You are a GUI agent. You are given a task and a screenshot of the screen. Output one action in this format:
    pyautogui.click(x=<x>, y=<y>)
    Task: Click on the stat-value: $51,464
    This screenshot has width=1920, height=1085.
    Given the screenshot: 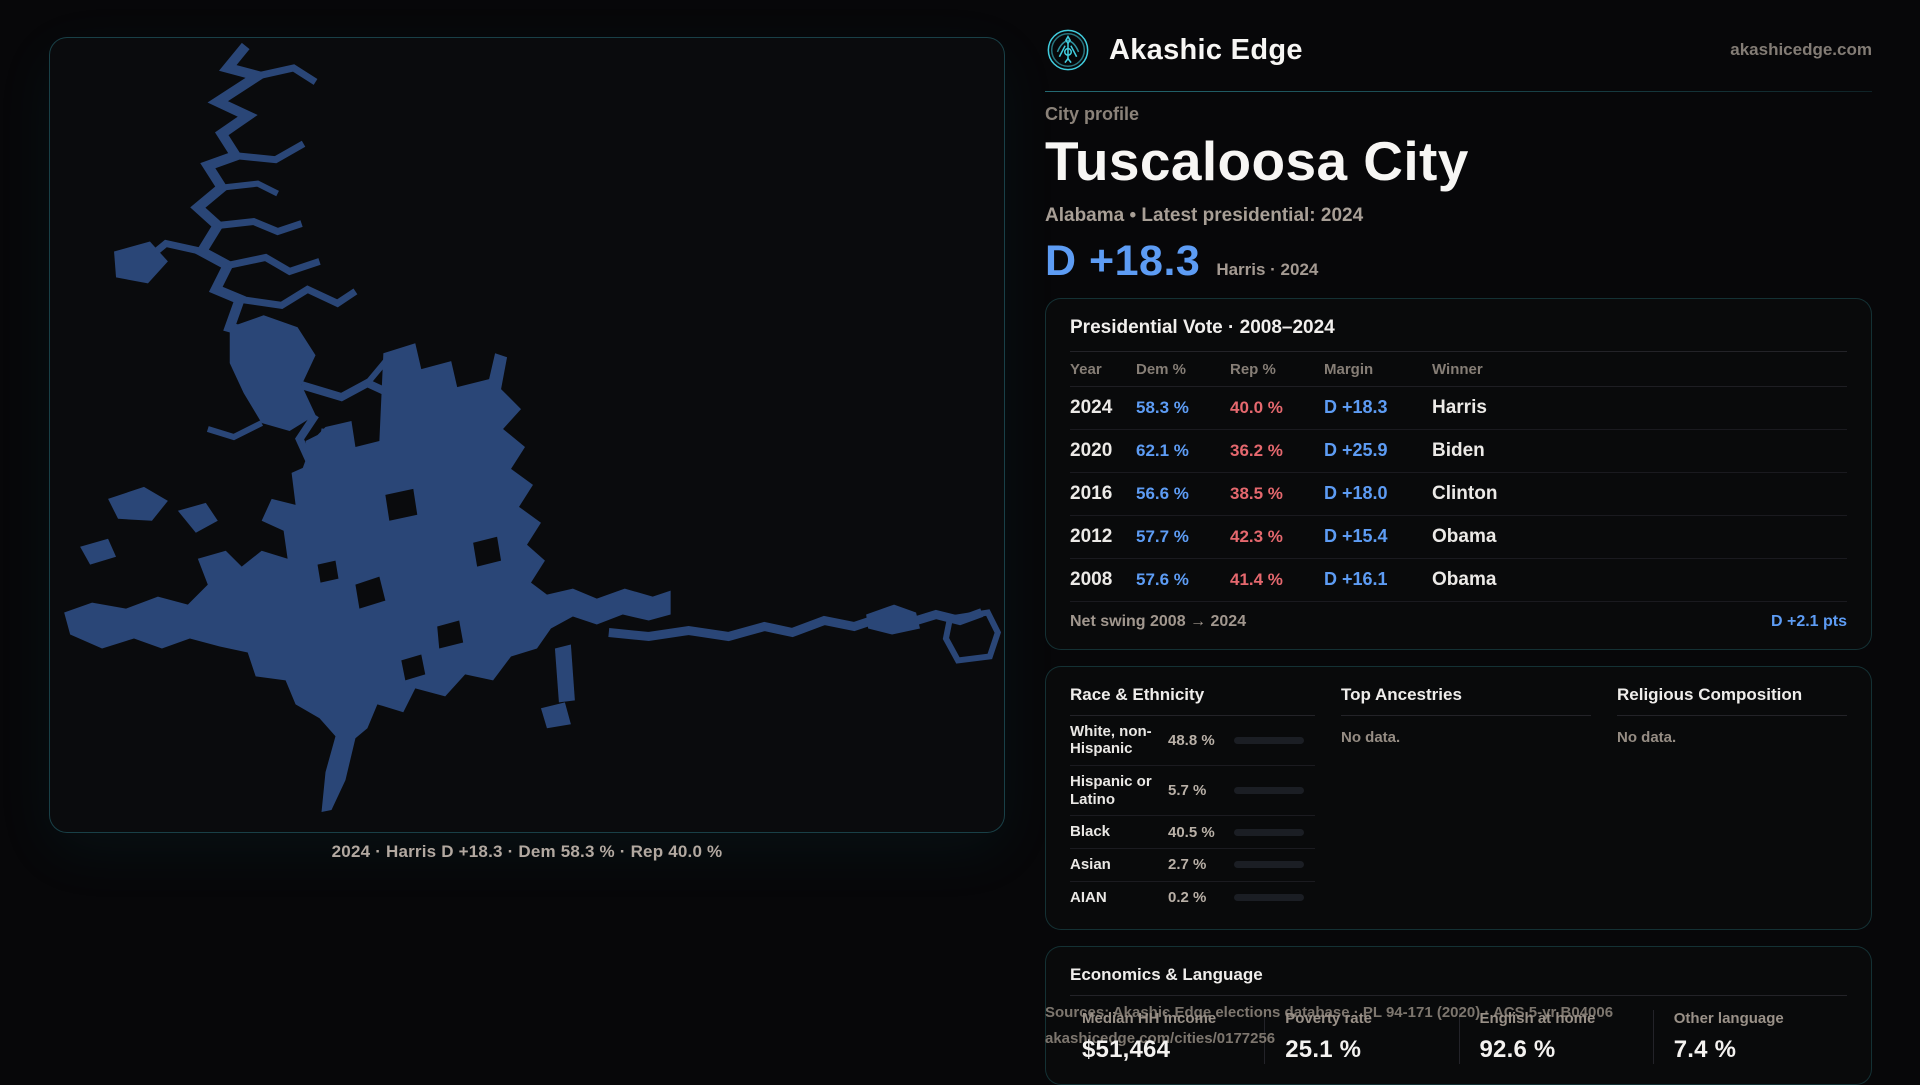 What is the action you would take?
    pyautogui.click(x=1126, y=1050)
    